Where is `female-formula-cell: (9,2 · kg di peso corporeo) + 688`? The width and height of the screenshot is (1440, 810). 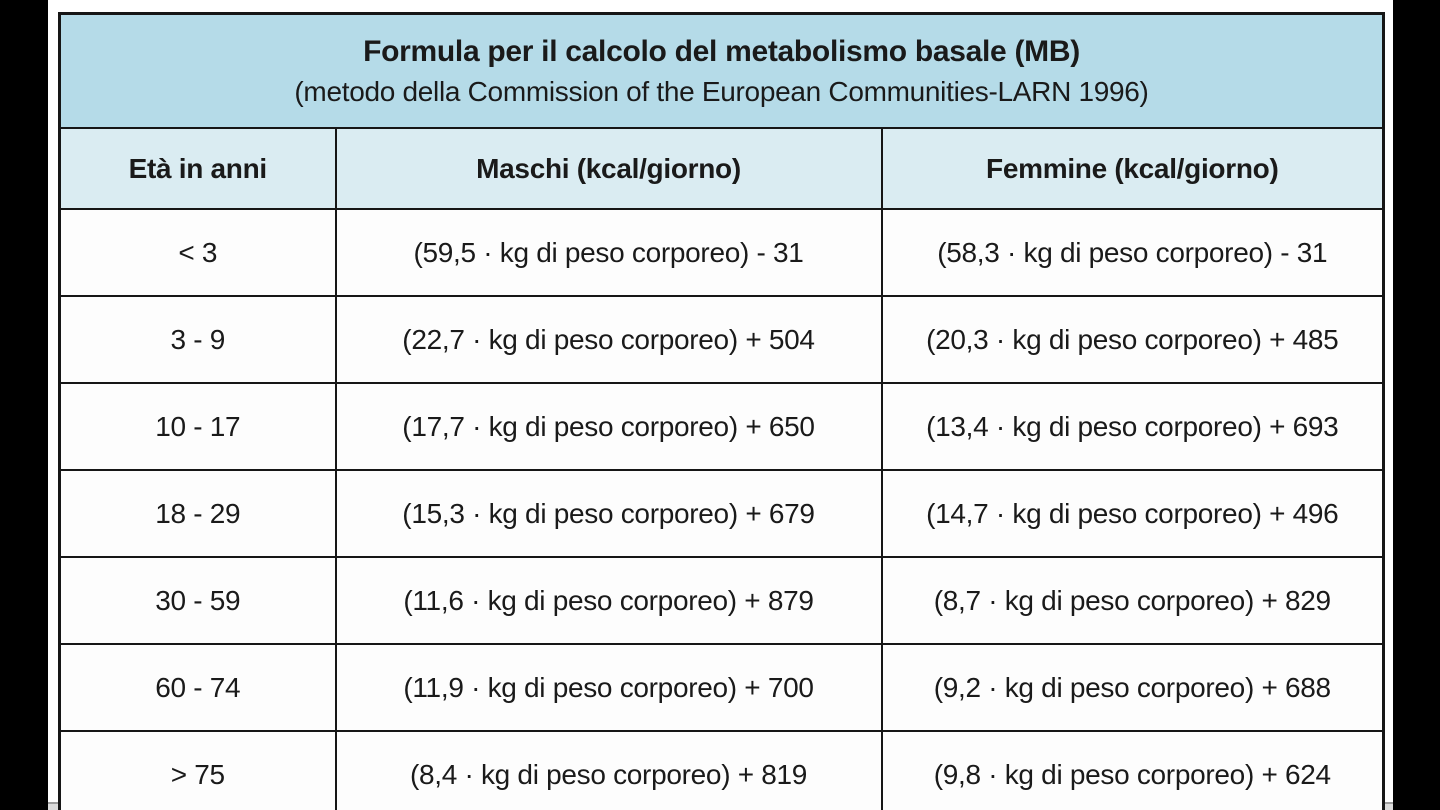
female-formula-cell: (9,2 · kg di peso corporeo) + 688 is located at coordinates (1132, 687).